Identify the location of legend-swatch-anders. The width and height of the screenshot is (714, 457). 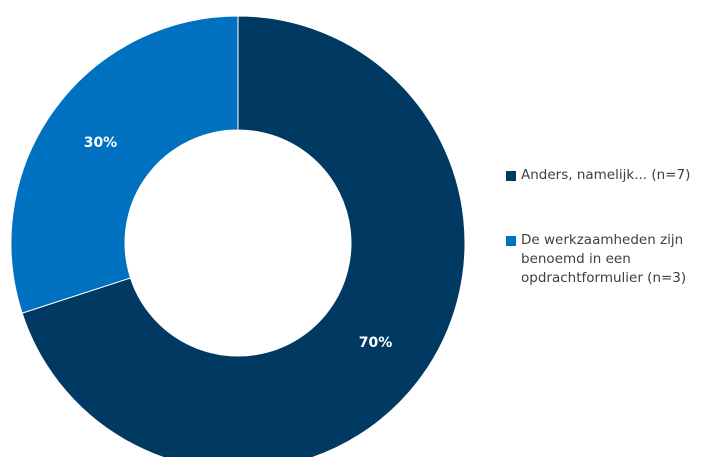
(511, 176).